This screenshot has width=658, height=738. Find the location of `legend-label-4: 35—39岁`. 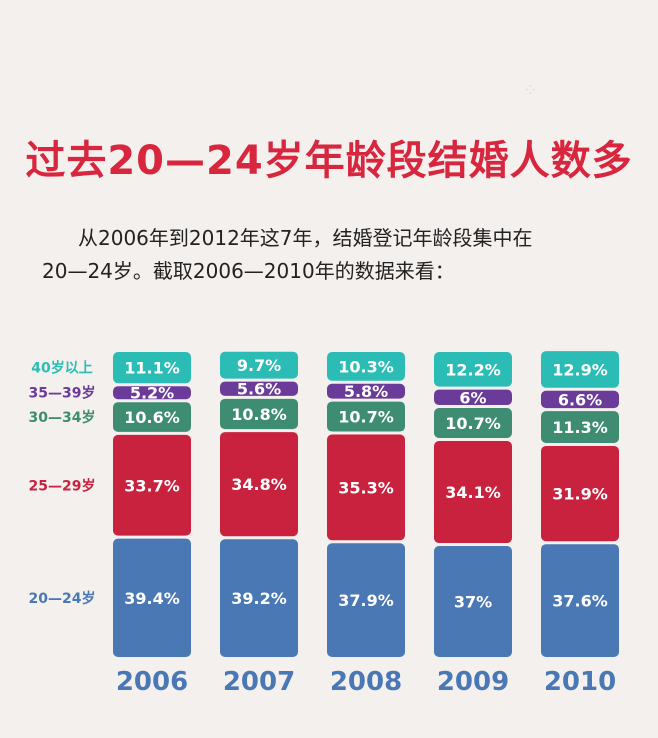

legend-label-4: 35—39岁 is located at coordinates (62, 393).